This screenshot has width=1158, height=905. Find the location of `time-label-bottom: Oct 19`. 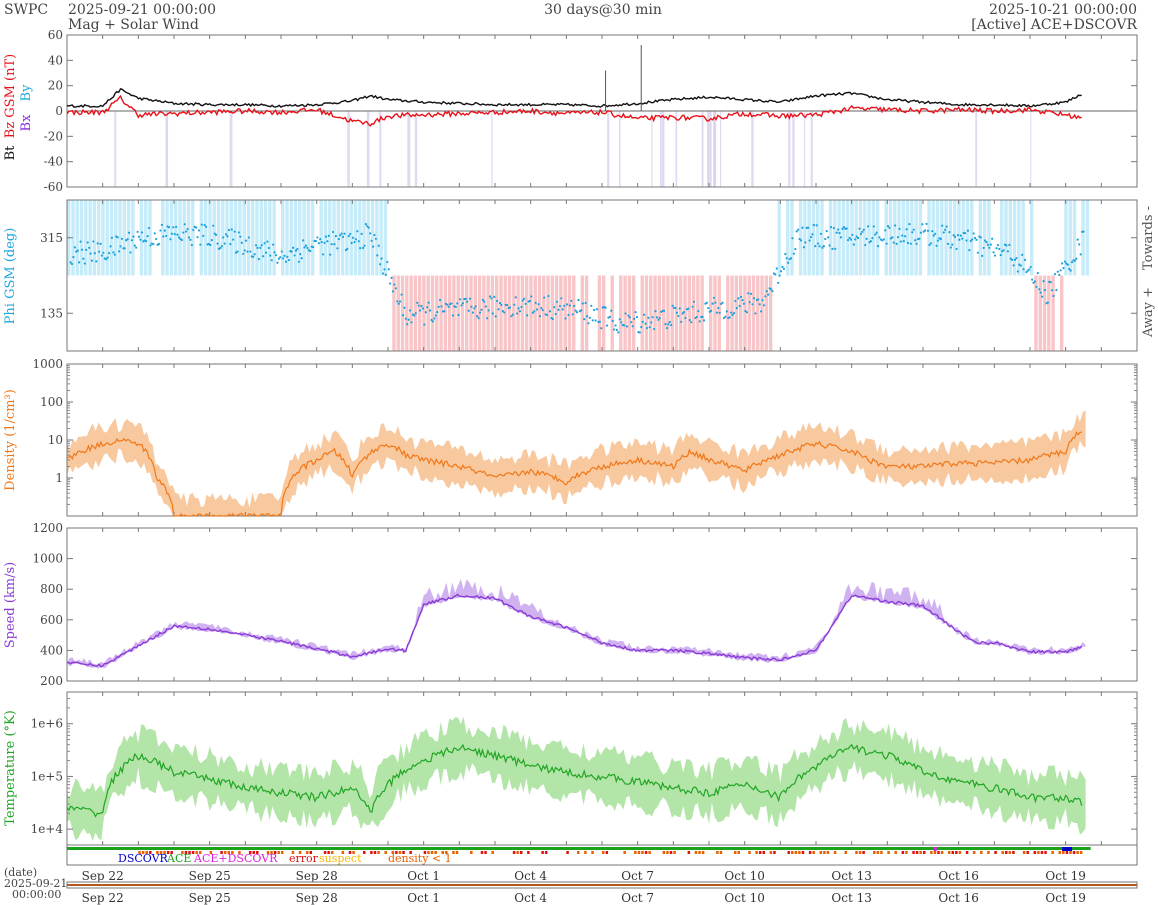

time-label-bottom: Oct 19 is located at coordinates (1065, 898).